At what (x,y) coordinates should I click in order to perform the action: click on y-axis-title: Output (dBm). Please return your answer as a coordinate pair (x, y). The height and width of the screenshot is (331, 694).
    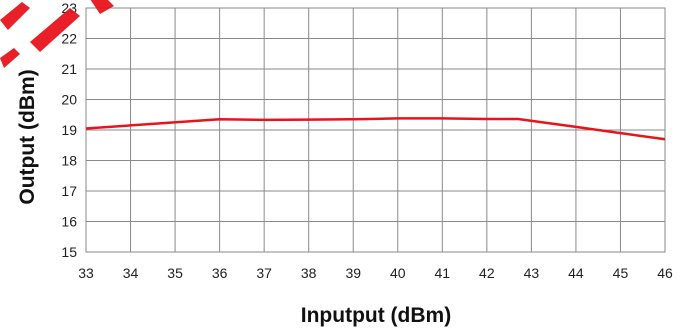
    Looking at the image, I should click on (27, 136).